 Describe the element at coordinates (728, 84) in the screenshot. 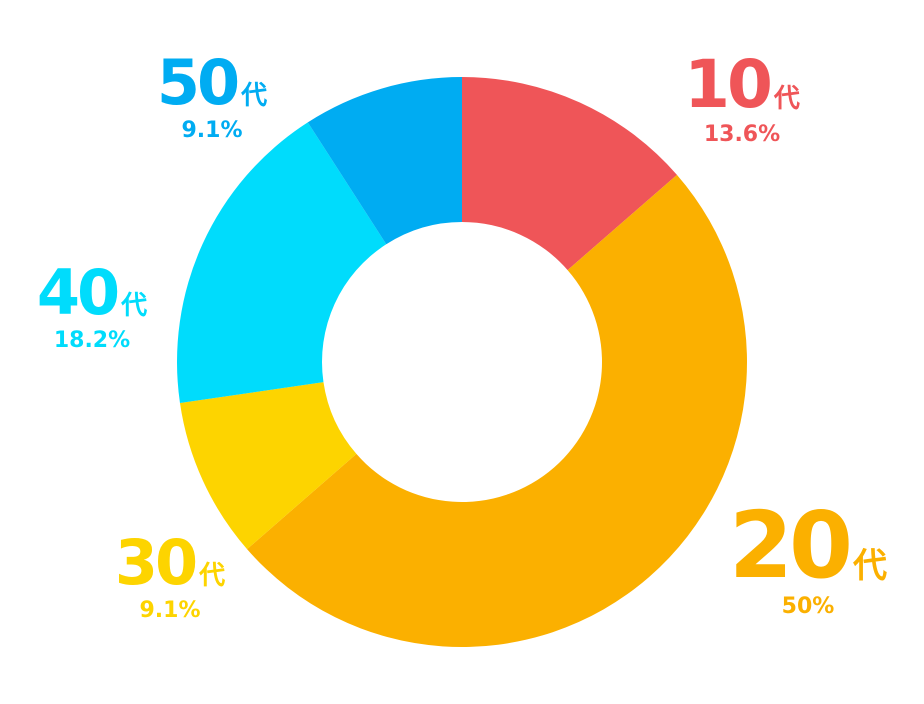

I see `label-10s-value: 10` at that location.